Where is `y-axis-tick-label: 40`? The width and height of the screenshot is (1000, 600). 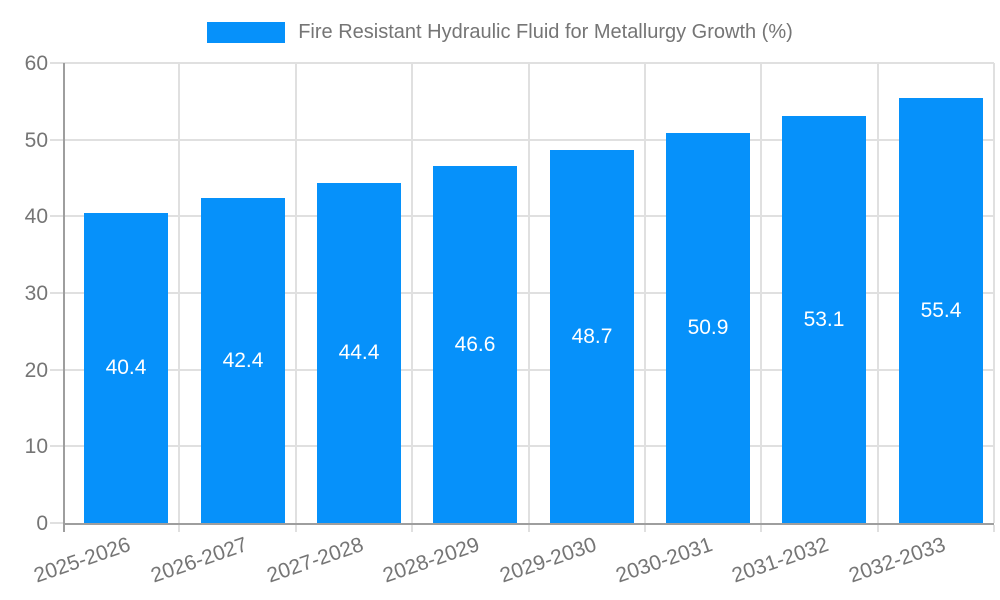
y-axis-tick-label: 40 is located at coordinates (36, 217).